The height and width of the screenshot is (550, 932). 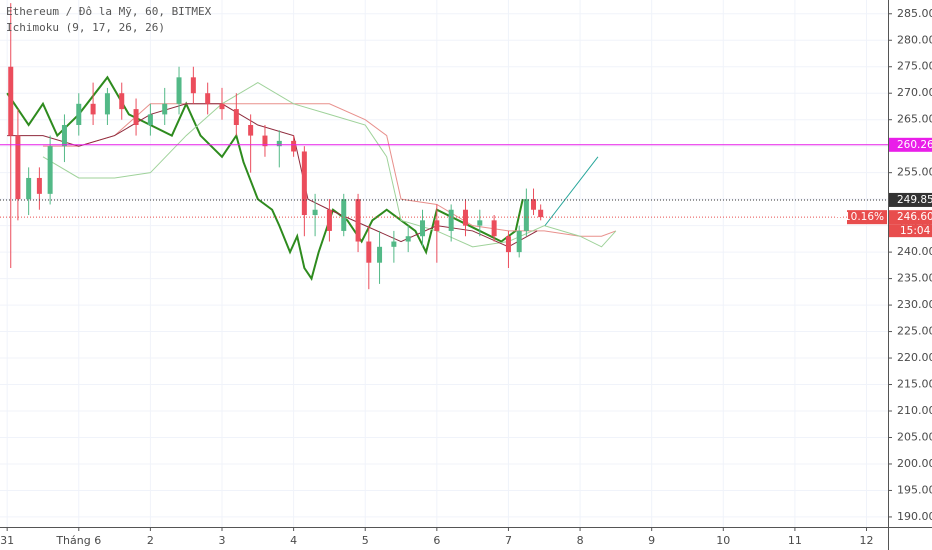 What do you see at coordinates (914, 119) in the screenshot?
I see `y-tick-label: 265.00` at bounding box center [914, 119].